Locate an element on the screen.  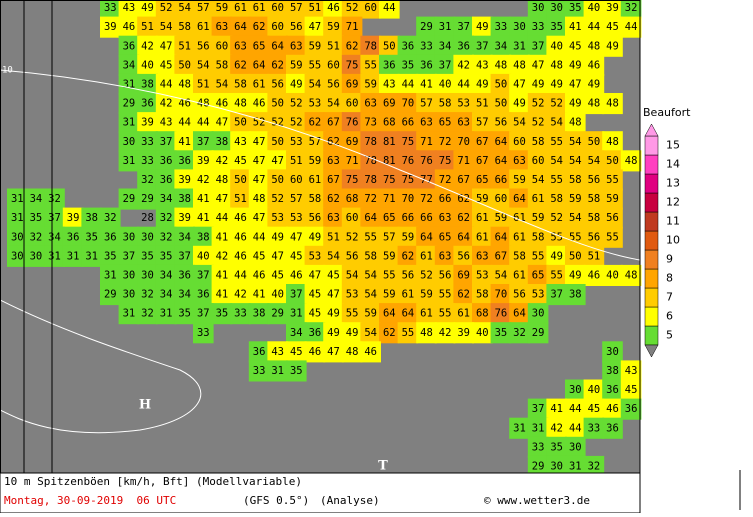
gust-value: 63 is located at coordinates (240, 46).